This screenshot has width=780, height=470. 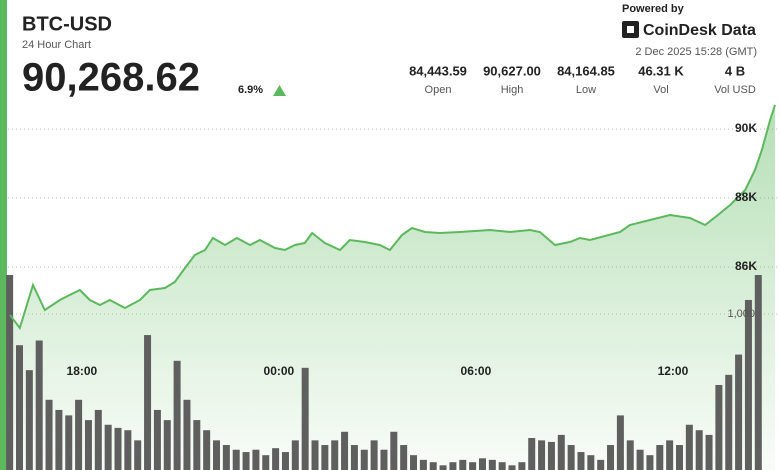 What do you see at coordinates (696, 52) in the screenshot?
I see `timestamp: 2 Dec 2025 15:28 (GMT)` at bounding box center [696, 52].